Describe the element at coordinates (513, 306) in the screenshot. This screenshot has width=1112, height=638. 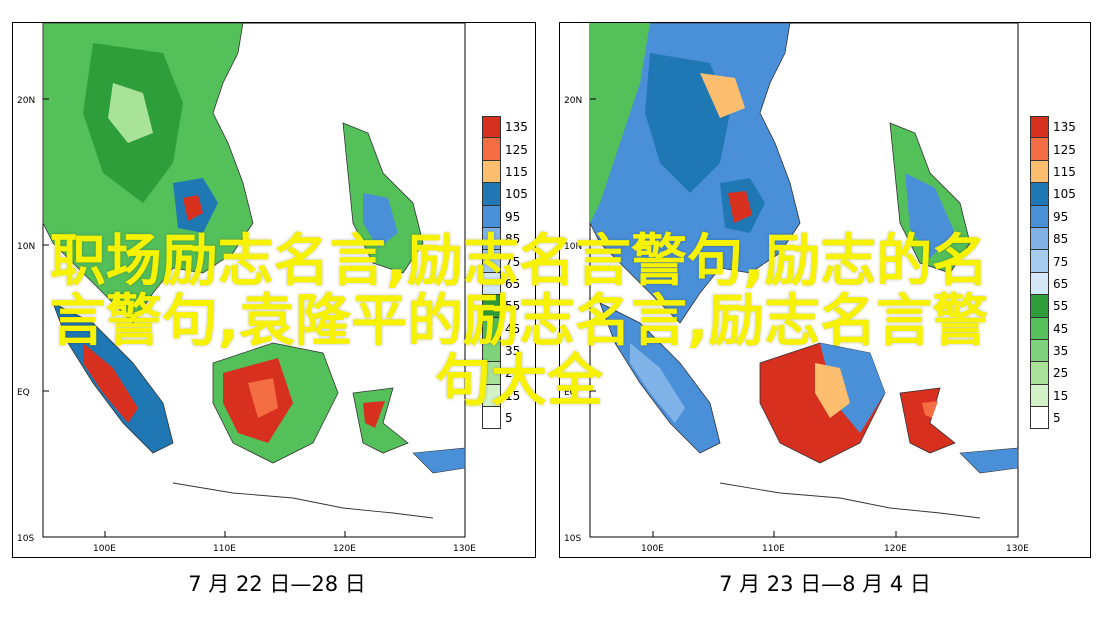
I see `legend-label: 55` at that location.